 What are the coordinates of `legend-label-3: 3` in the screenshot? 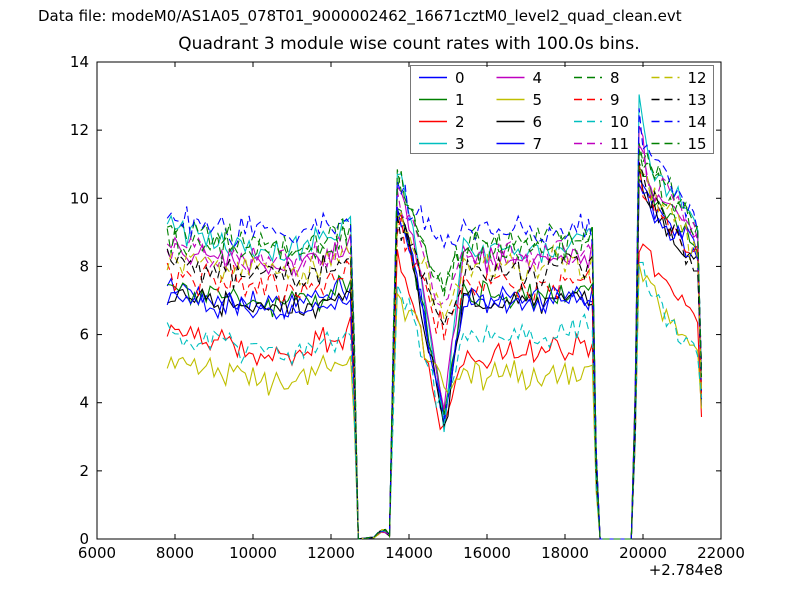 It's located at (460, 144).